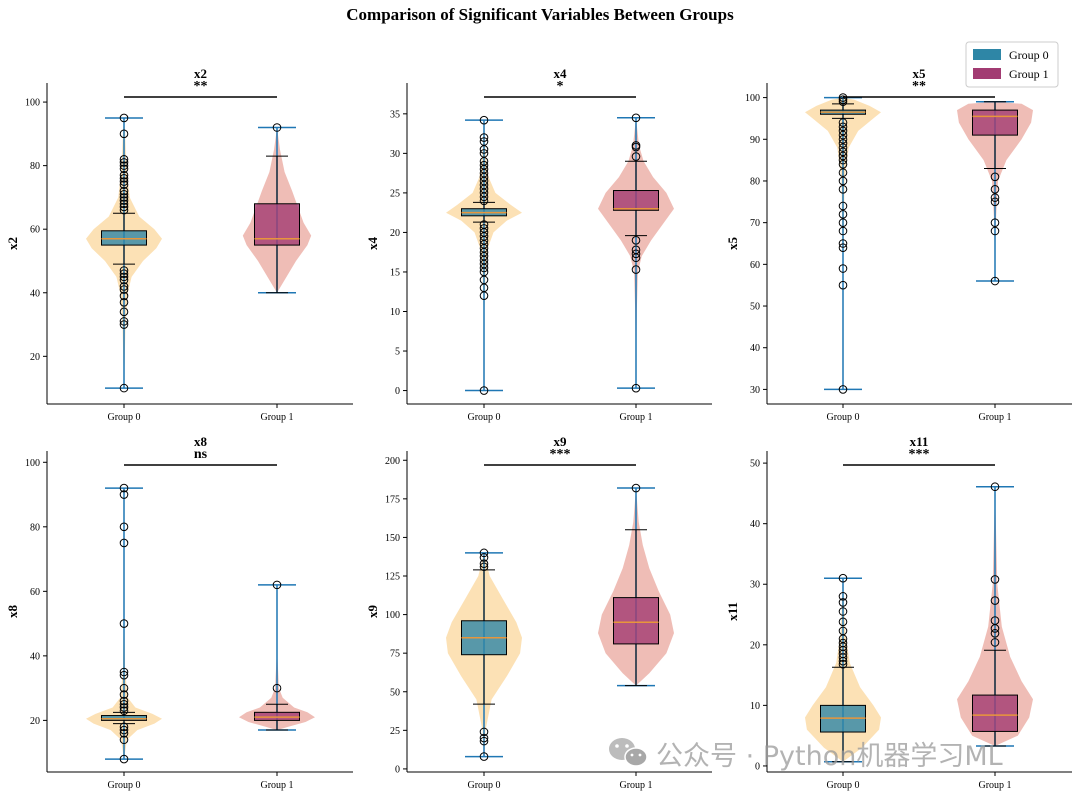 This screenshot has height=798, width=1080. I want to click on y-tick-label: 125, so click(392, 577).